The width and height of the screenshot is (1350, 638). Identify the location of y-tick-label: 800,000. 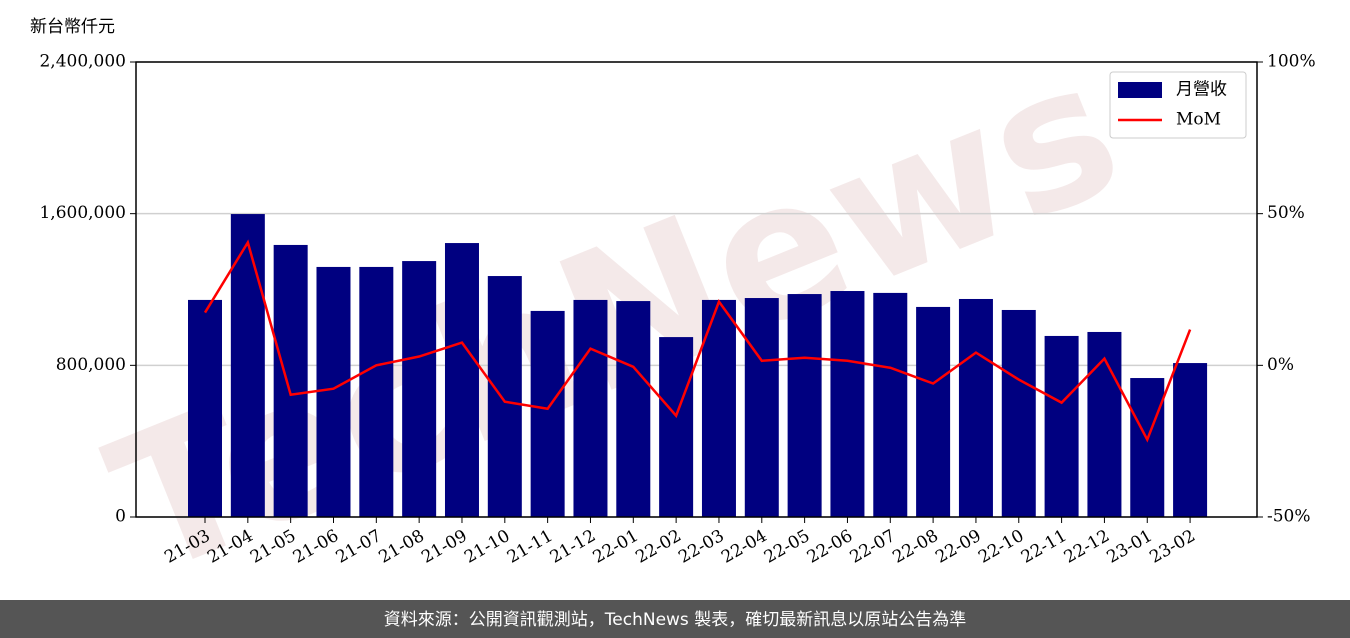
(91, 365).